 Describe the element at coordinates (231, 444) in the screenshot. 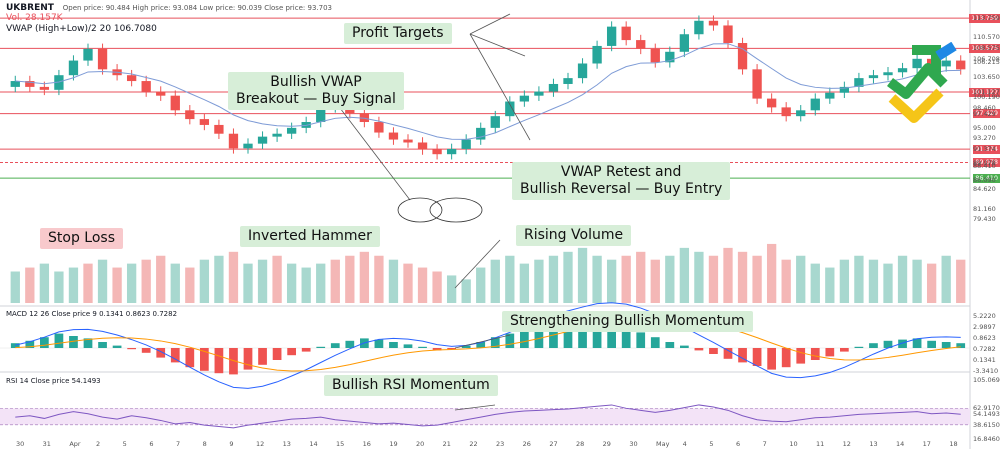

I see `time-tick-label: 9` at that location.